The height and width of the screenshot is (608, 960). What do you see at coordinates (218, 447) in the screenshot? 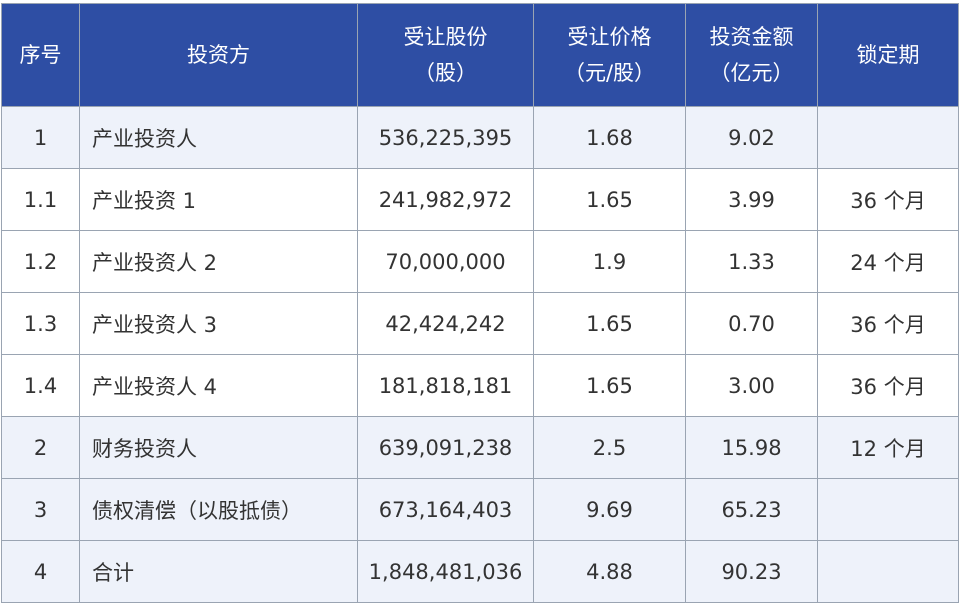
I see `cell-investor: 财务投资人` at bounding box center [218, 447].